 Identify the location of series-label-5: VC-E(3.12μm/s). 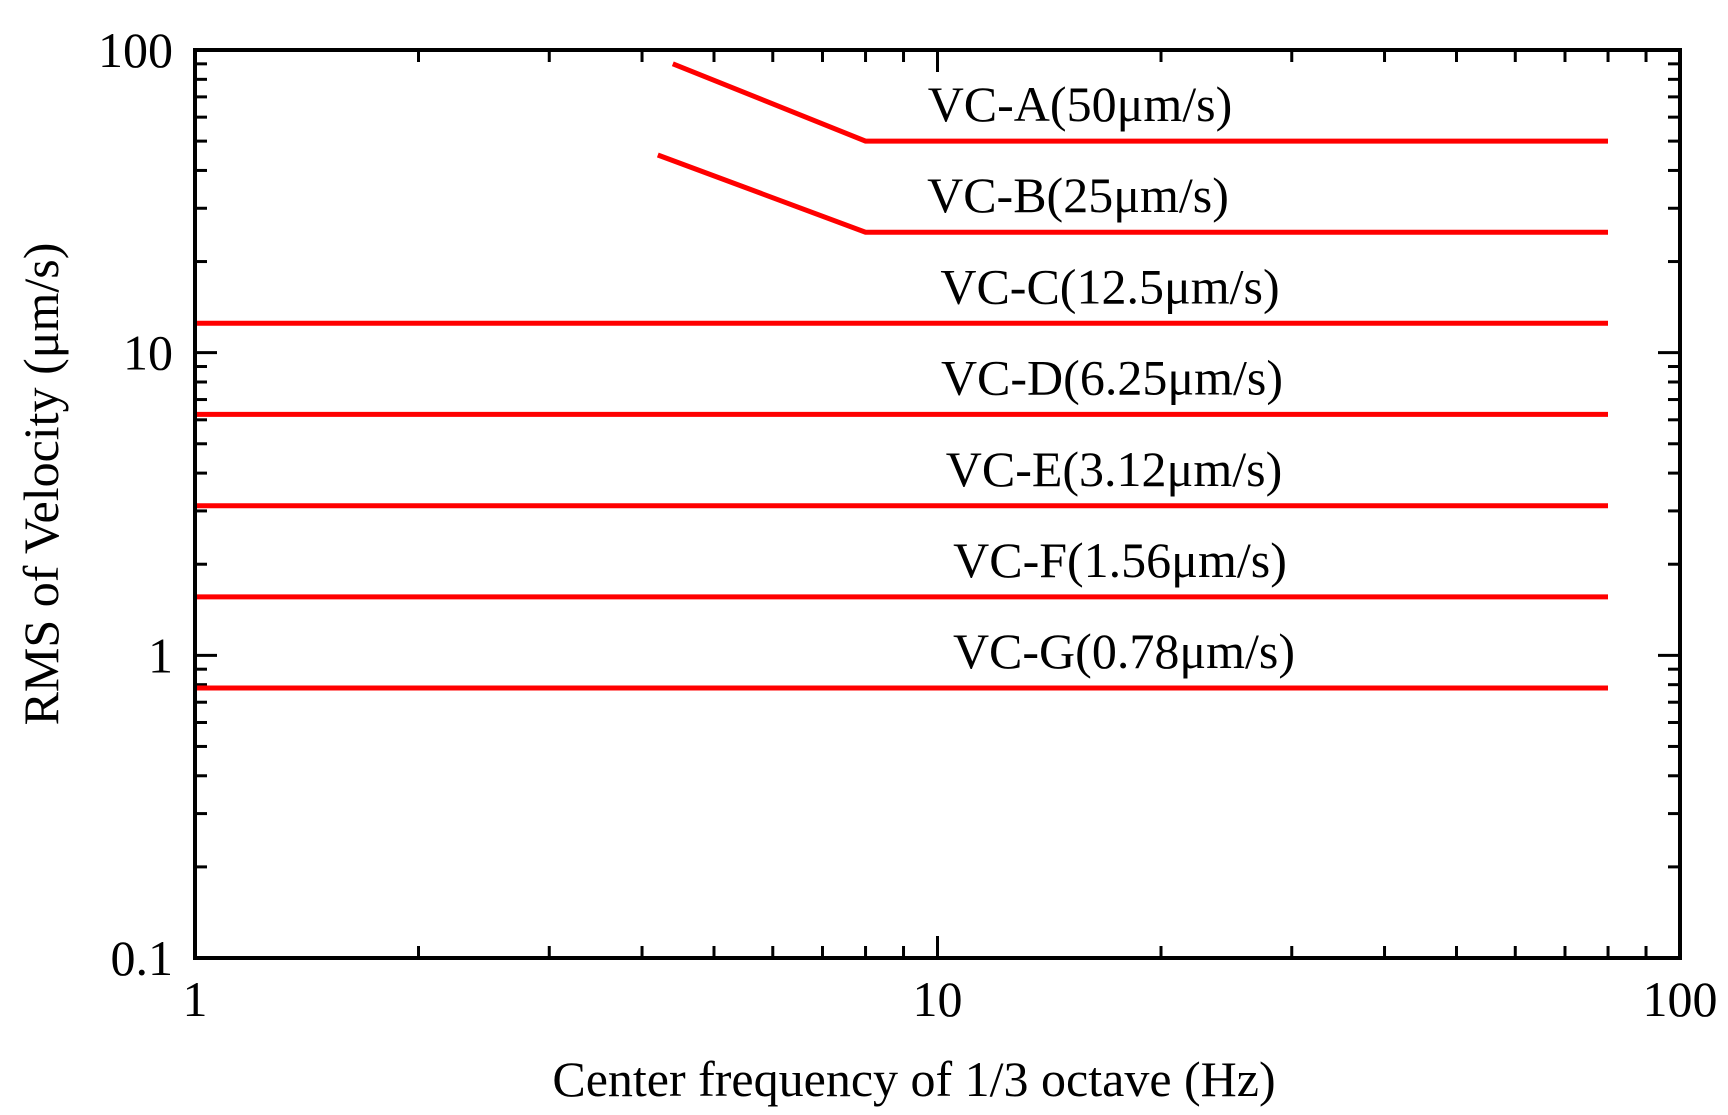
(1114, 469).